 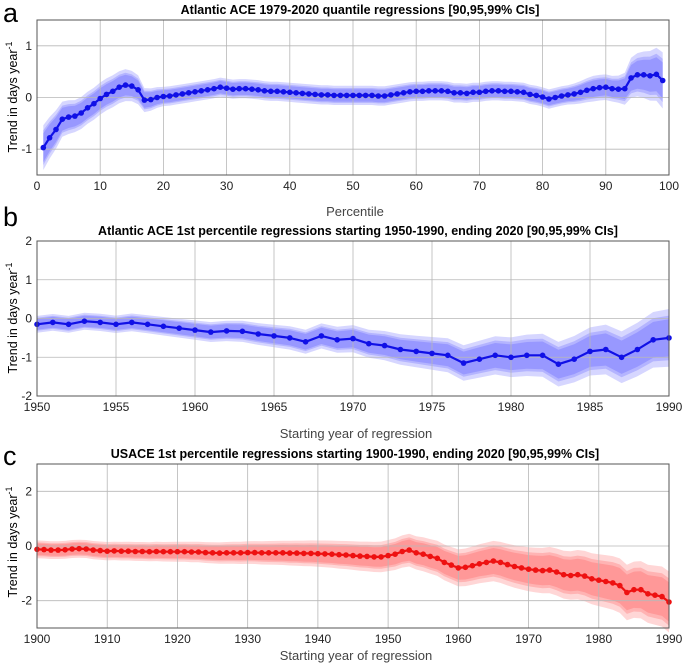 I want to click on x-tick-label: 1975, so click(x=432, y=407).